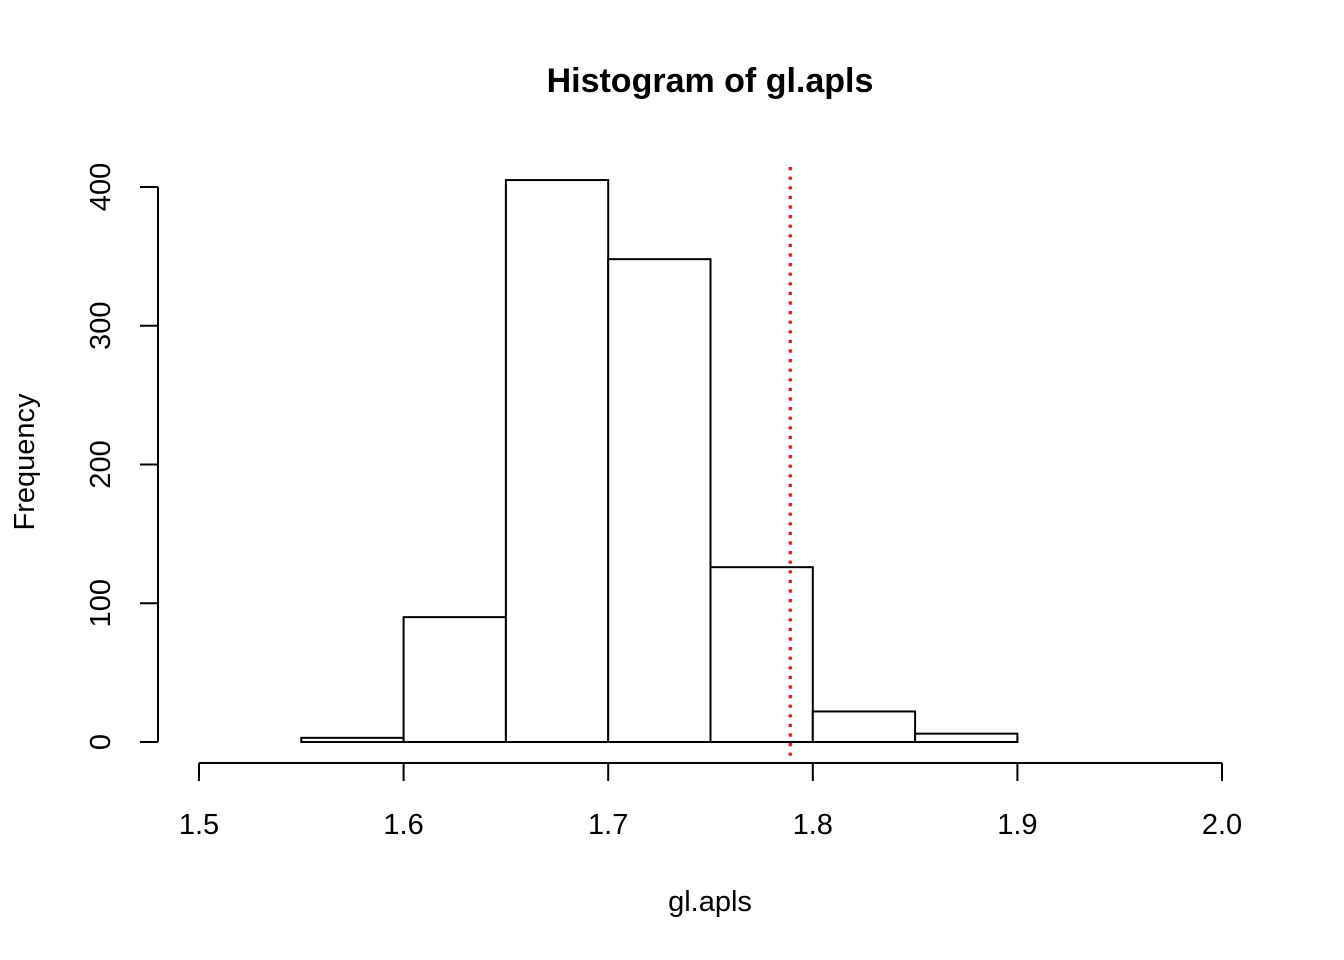  I want to click on x-tick-label: 1.6, so click(403, 825).